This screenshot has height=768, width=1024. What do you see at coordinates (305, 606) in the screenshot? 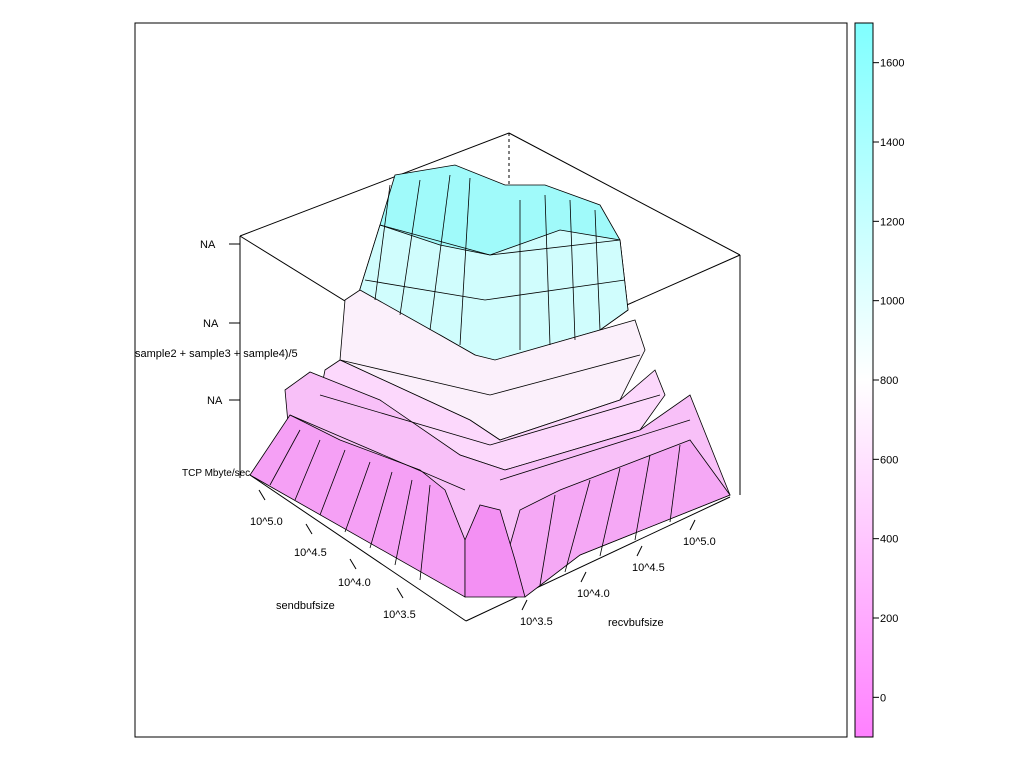
I see `x-axis-label: sendbufsize` at bounding box center [305, 606].